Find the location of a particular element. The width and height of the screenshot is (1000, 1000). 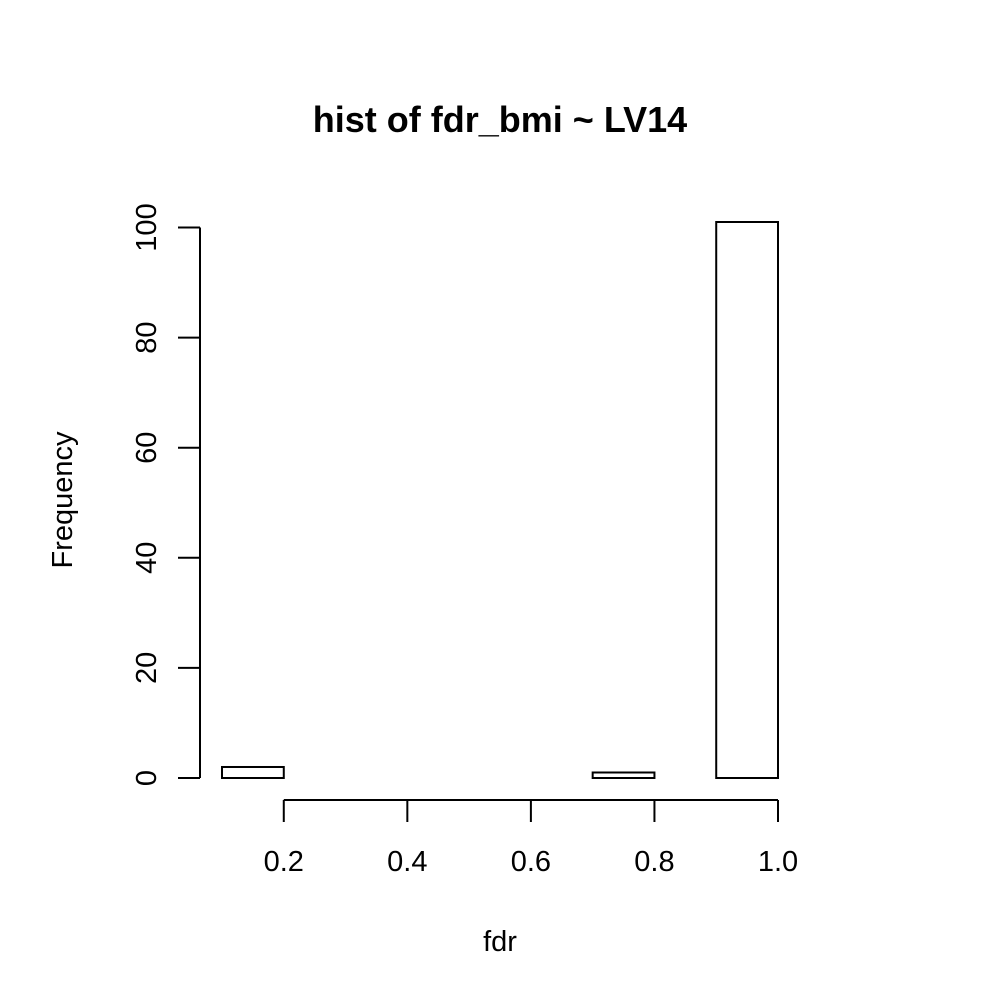

chart-title: hist of fdr_bmi ~ LV14 is located at coordinates (500, 119).